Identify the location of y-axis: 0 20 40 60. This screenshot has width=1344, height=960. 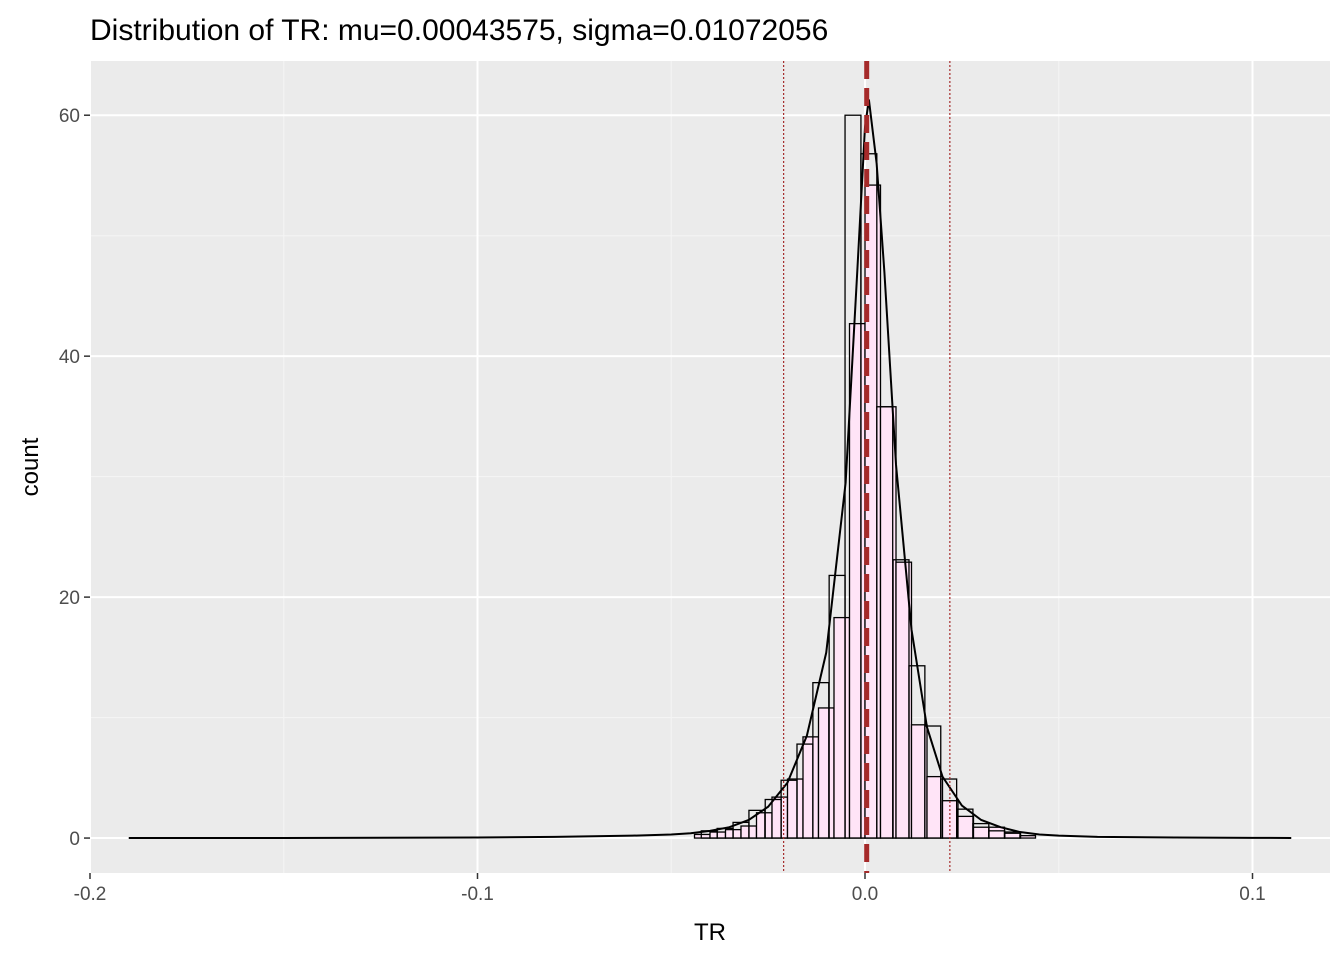
(74, 478).